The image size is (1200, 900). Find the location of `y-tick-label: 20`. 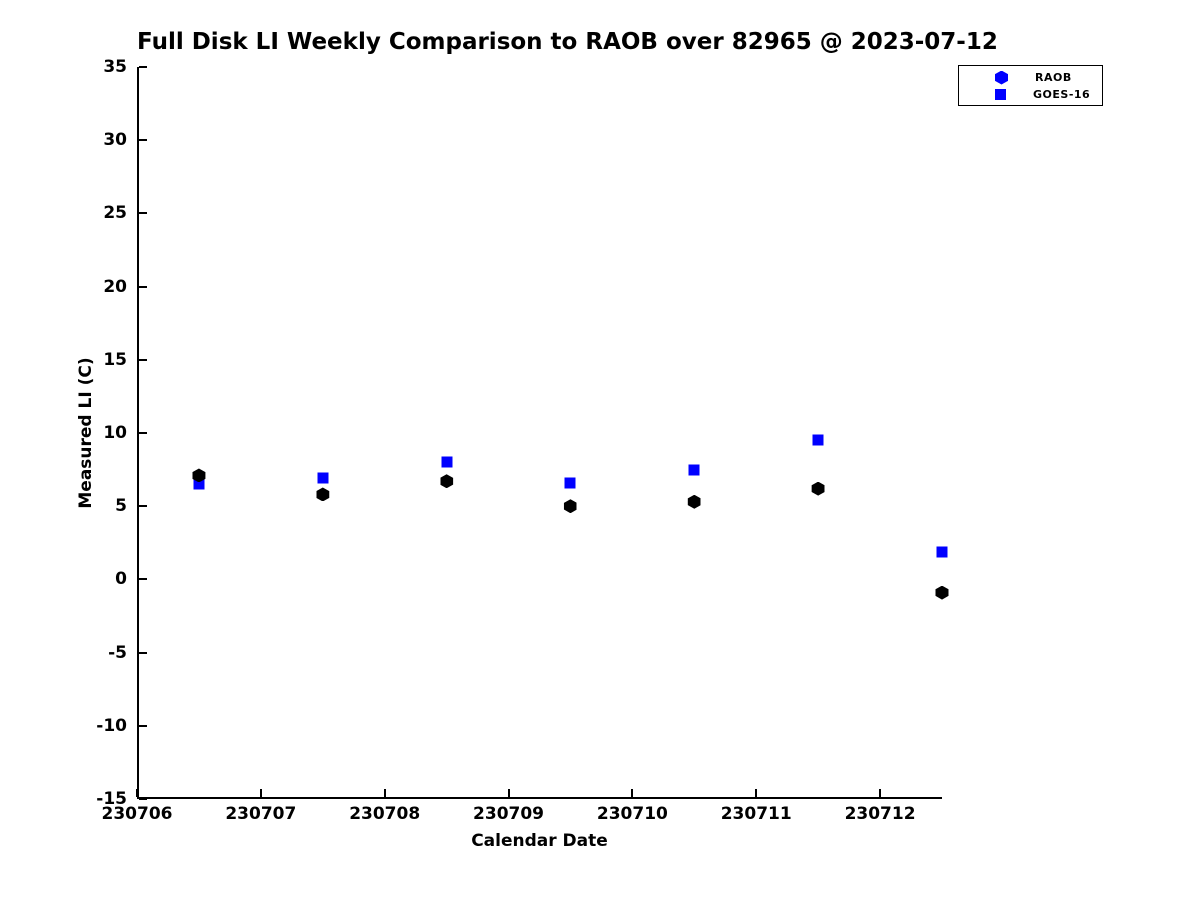

y-tick-label: 20 is located at coordinates (115, 286).